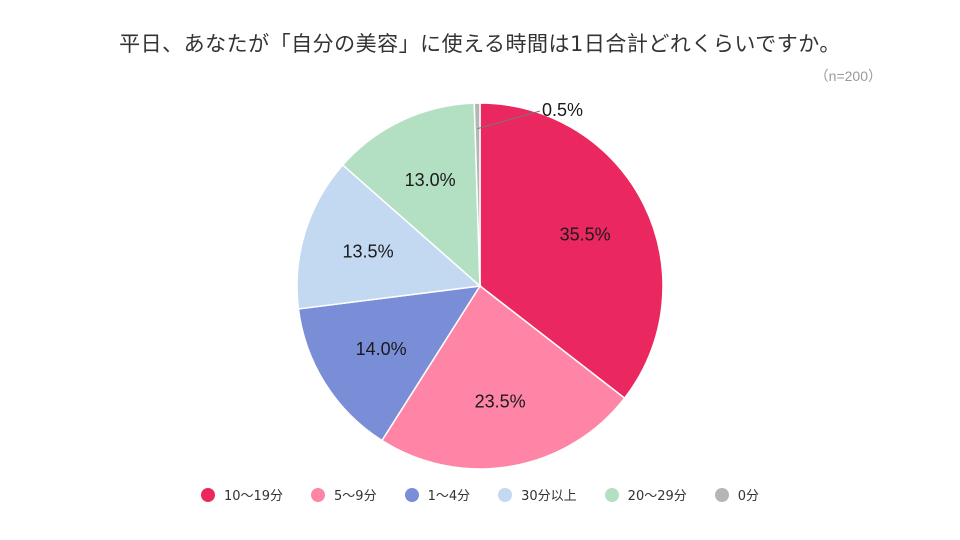  What do you see at coordinates (449, 496) in the screenshot?
I see `legend-label: 1〜4分` at bounding box center [449, 496].